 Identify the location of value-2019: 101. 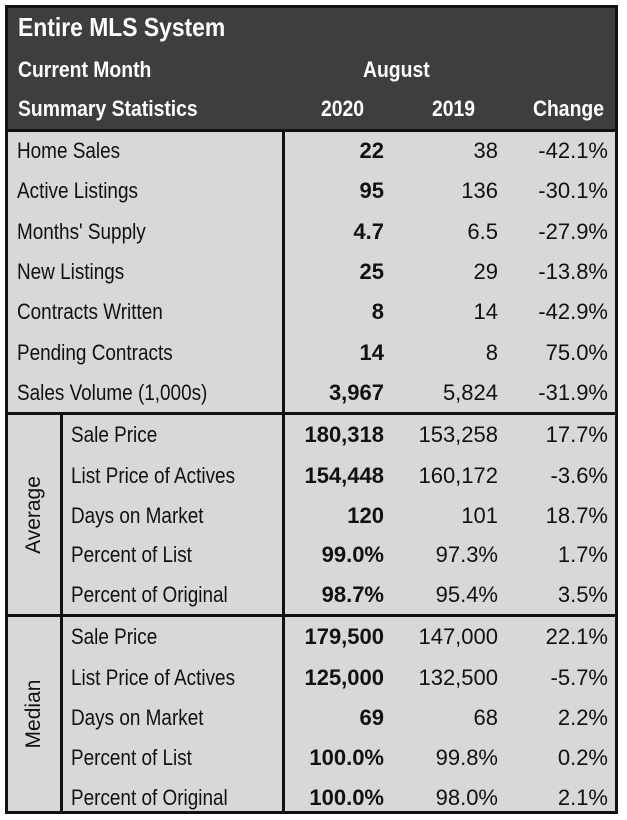
(479, 515).